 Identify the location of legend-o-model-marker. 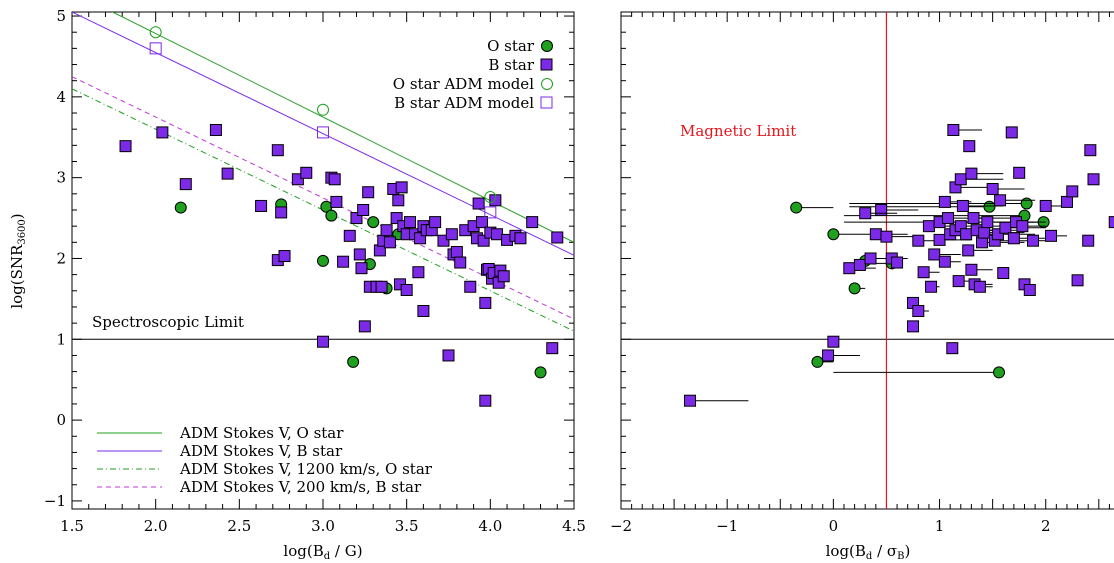
(547, 84).